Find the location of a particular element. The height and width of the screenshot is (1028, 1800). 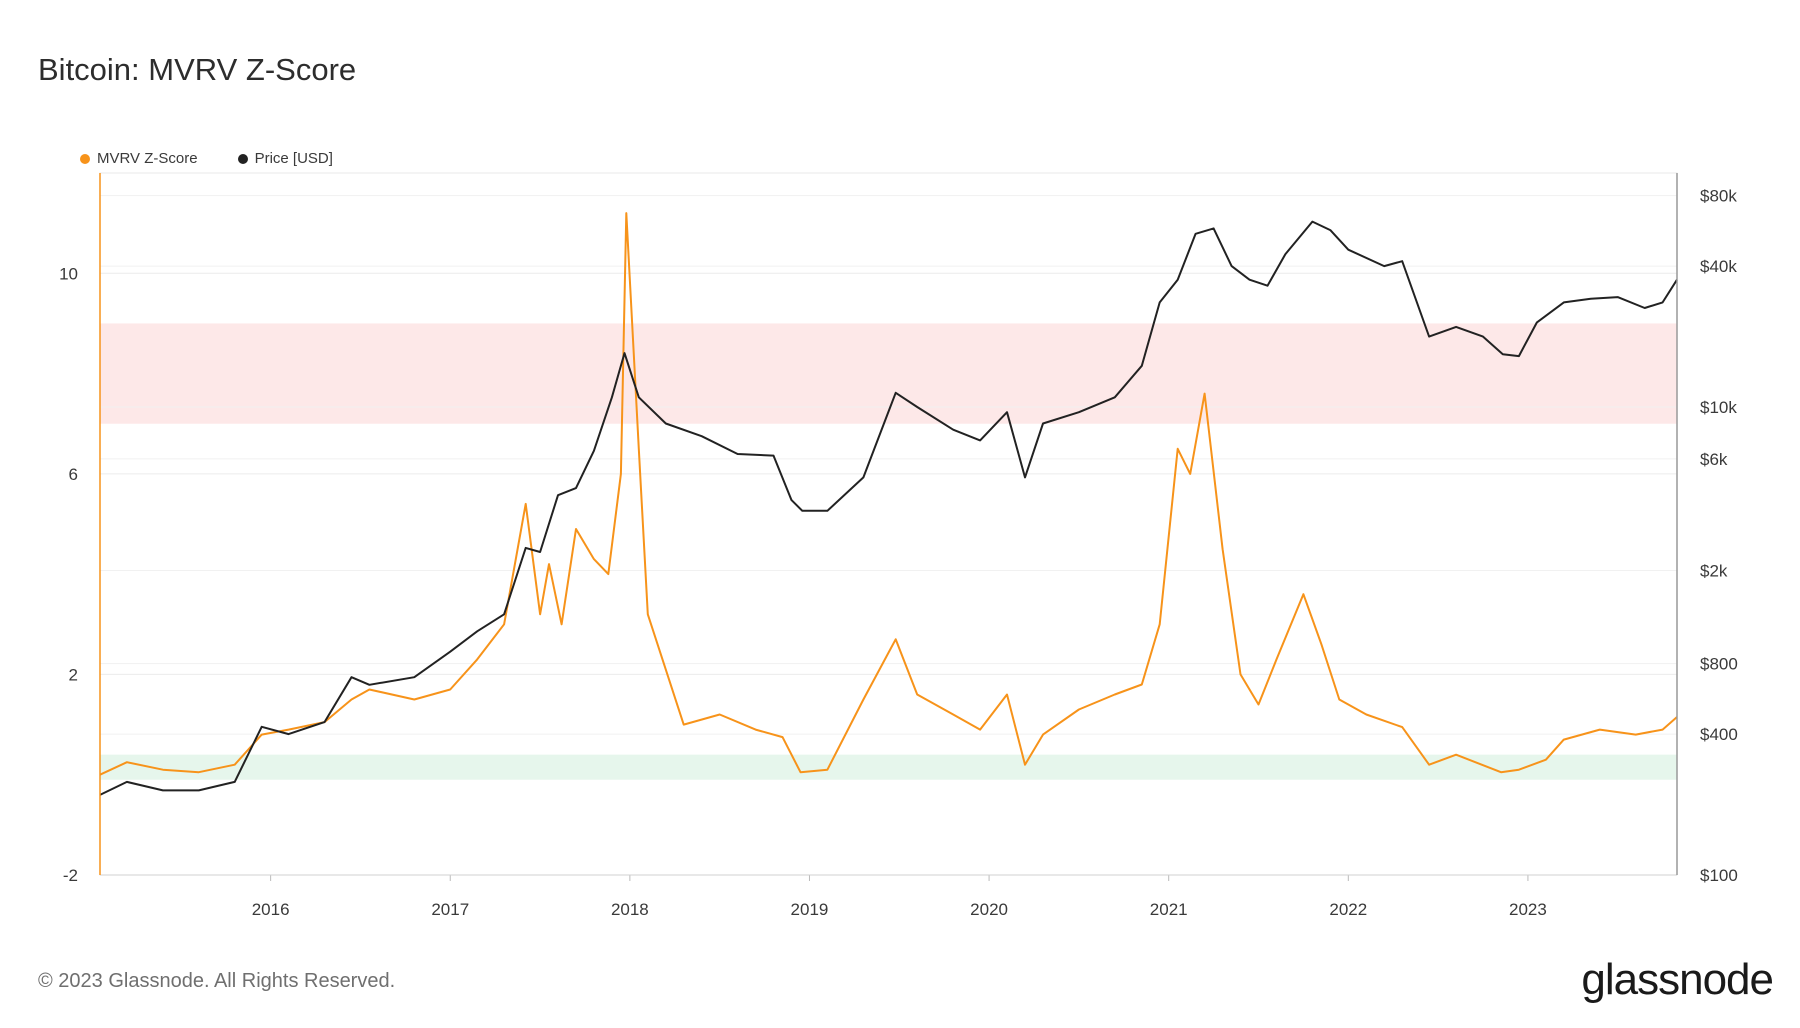

y-left-tick-label: 10 is located at coordinates (68, 273).